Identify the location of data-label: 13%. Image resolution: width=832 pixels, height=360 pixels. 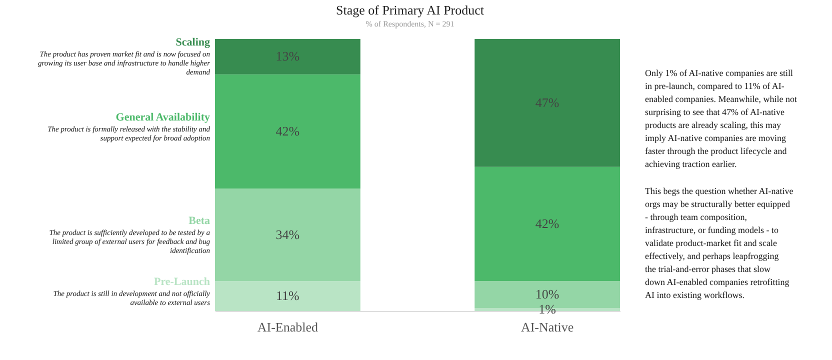
(288, 56).